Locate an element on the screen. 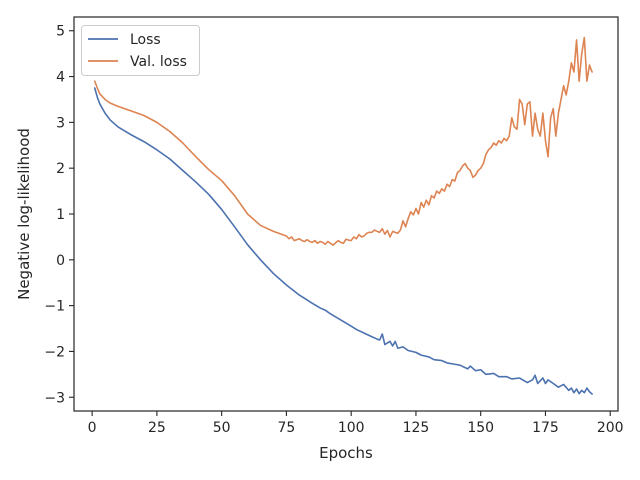 The image size is (640, 480). y-tick-label: 4 is located at coordinates (60, 78).